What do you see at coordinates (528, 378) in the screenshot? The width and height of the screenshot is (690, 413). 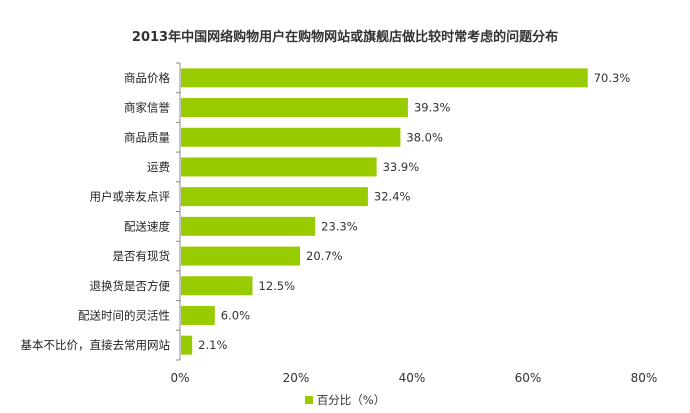 I see `x-tick-label: 60%` at bounding box center [528, 378].